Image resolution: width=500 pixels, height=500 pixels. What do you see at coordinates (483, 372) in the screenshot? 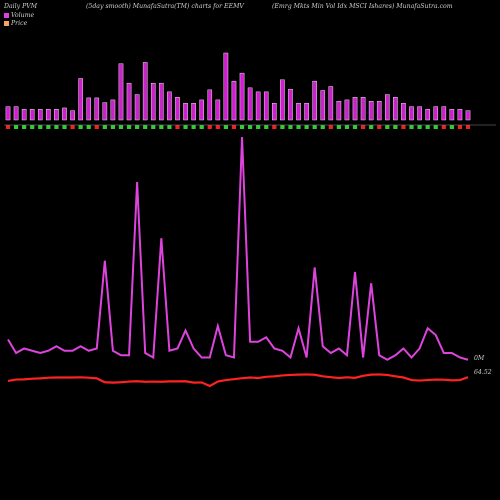
I see `price-end-label: 64.52` at bounding box center [483, 372].